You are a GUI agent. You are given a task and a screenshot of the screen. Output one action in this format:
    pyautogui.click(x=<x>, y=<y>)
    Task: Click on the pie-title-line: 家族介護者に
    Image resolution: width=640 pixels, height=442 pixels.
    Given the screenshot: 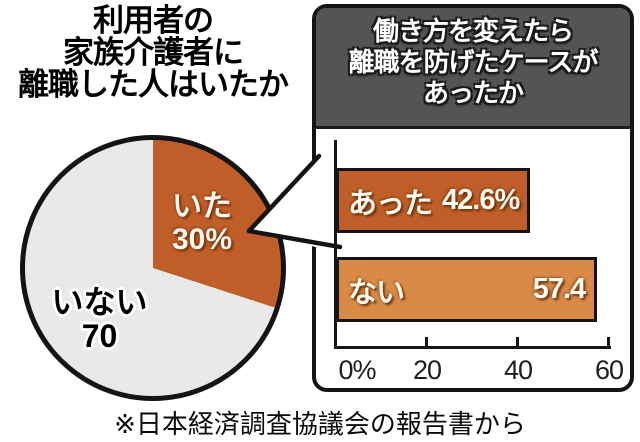 What is the action you would take?
    pyautogui.click(x=153, y=52)
    